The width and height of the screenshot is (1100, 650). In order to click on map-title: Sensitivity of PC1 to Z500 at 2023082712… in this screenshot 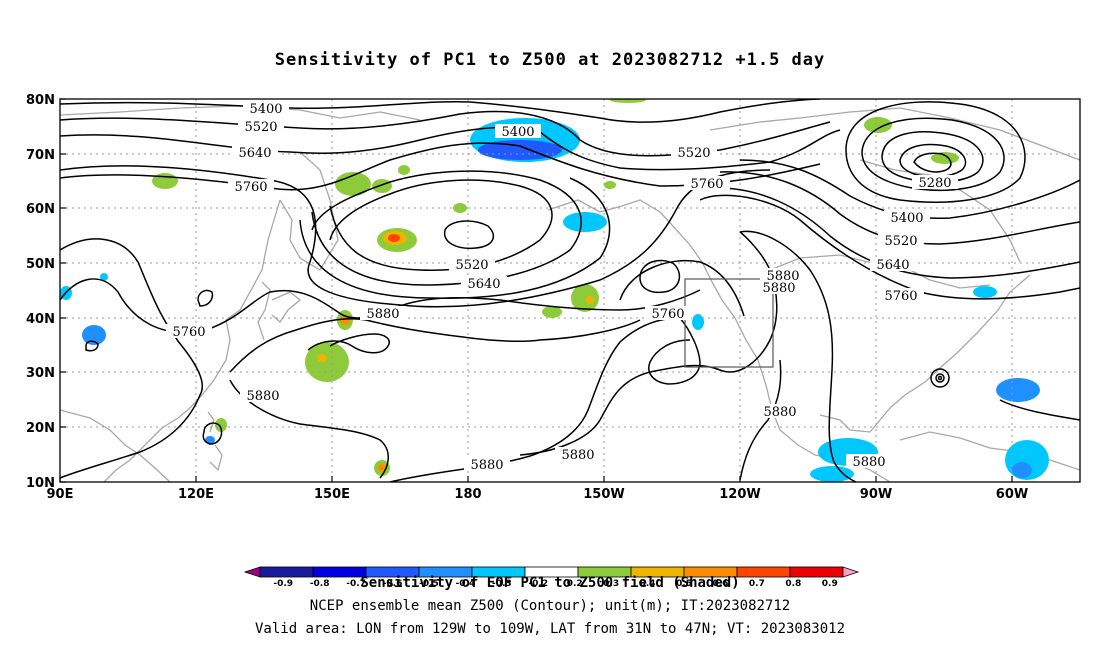, I will do `click(550, 60)`.